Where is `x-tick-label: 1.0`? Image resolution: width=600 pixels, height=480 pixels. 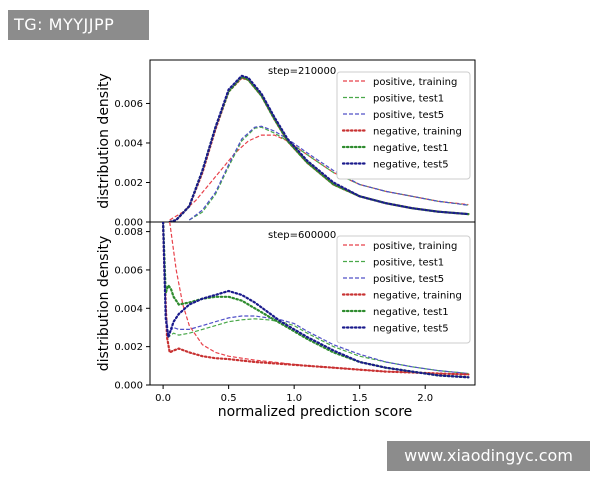 x-tick-label: 1.0 is located at coordinates (294, 398).